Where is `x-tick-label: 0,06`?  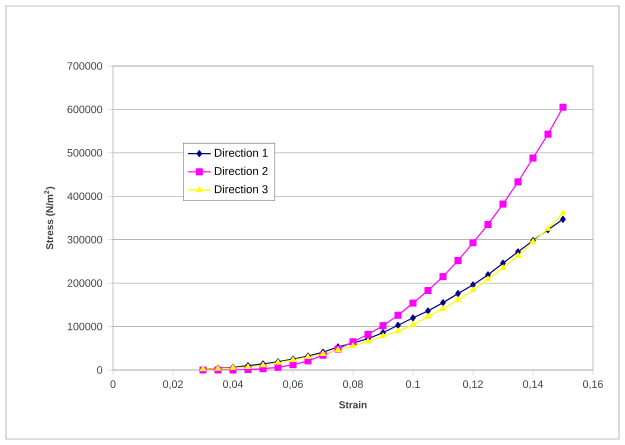
x-tick-label: 0,06 is located at coordinates (293, 385).